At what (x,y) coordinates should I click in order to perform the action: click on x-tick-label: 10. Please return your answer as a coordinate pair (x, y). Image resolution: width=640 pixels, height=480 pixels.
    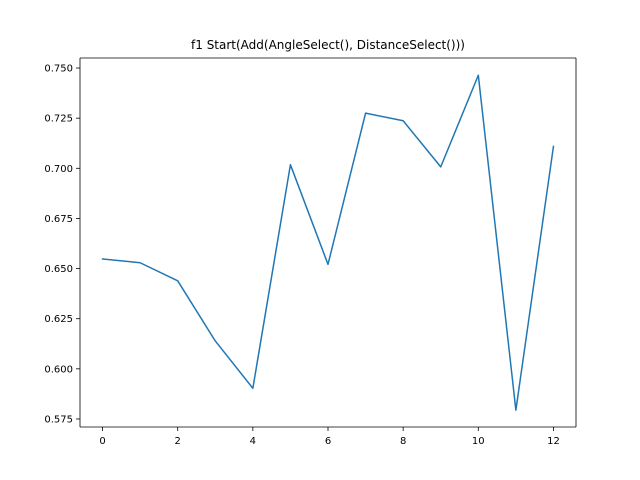
    Looking at the image, I should click on (478, 441).